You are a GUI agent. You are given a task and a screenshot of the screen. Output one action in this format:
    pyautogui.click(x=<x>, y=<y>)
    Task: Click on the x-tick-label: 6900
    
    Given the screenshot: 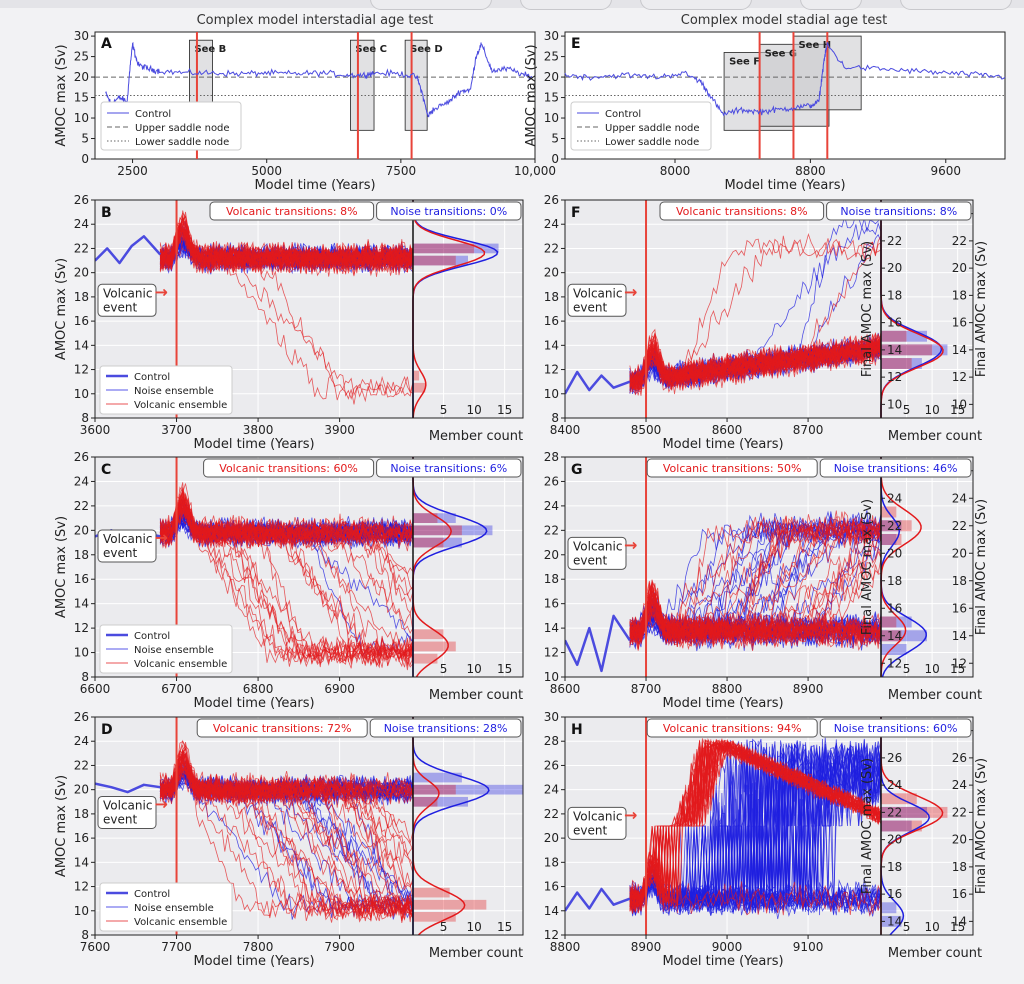 What is the action you would take?
    pyautogui.click(x=339, y=689)
    